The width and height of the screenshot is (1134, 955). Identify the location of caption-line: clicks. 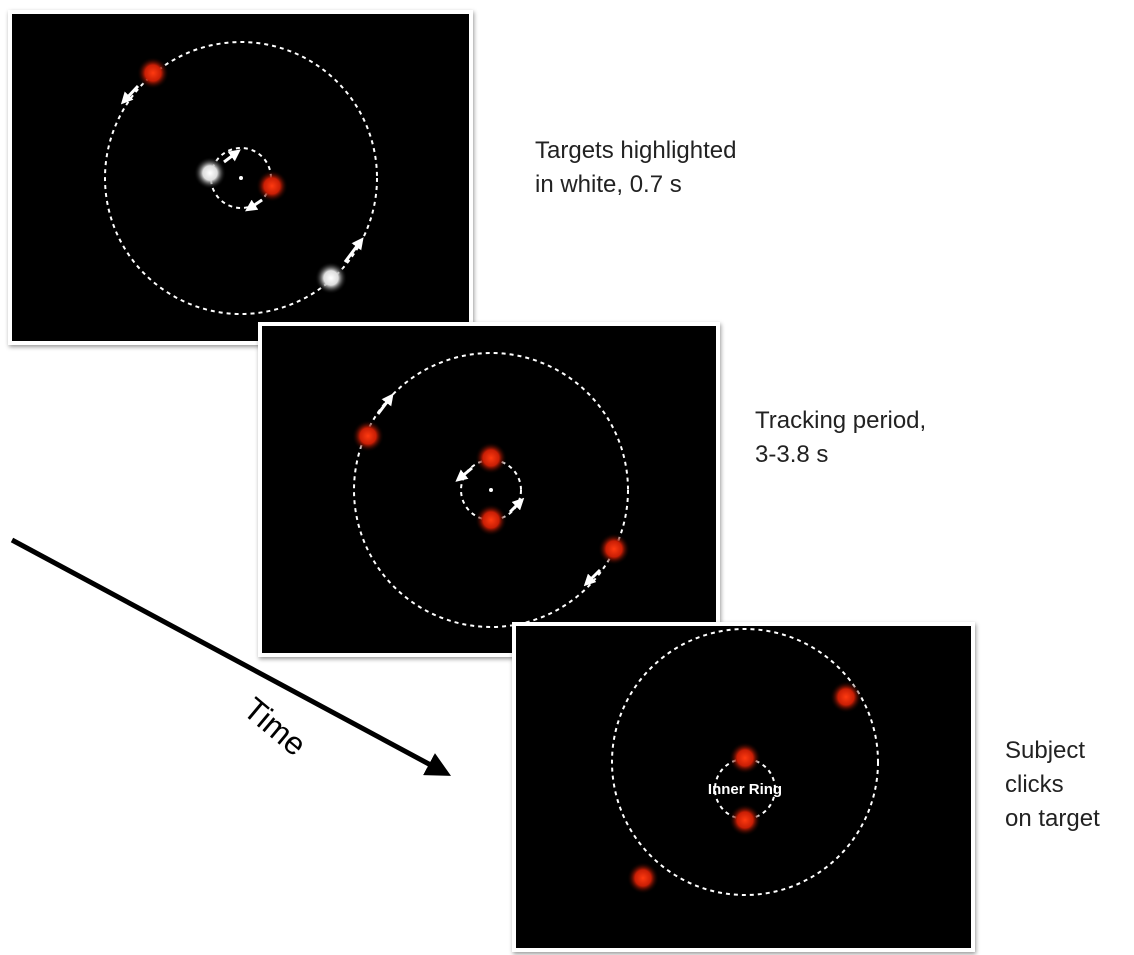
(1034, 784).